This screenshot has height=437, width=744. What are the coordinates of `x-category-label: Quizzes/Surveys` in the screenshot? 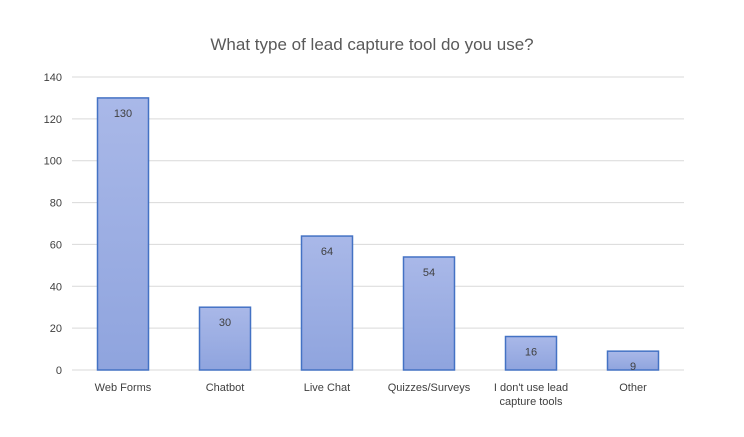 It's located at (429, 388).